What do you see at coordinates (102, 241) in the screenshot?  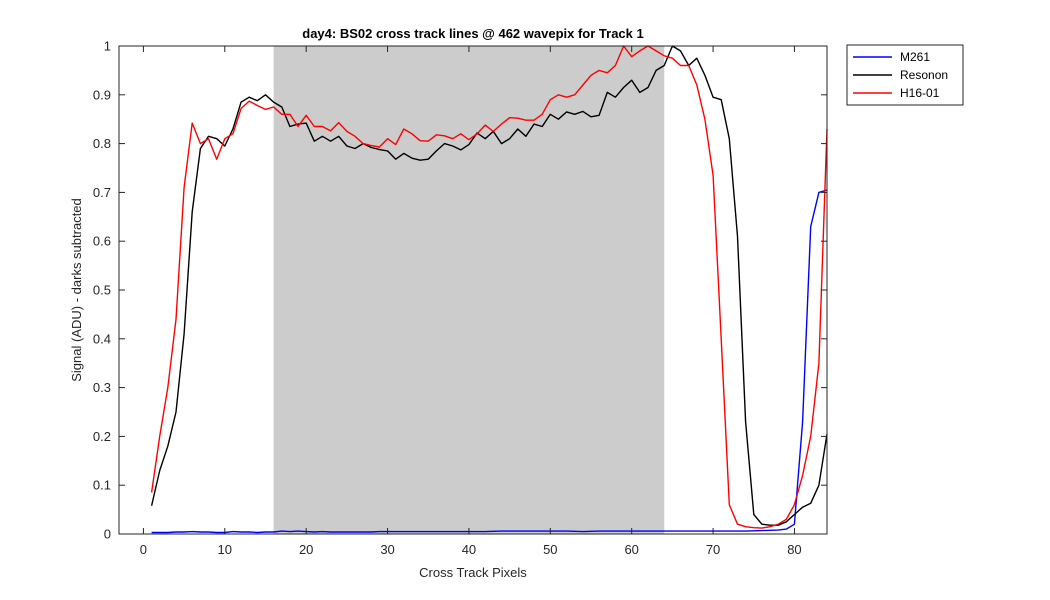 I see `y-tick-label: 0.6` at bounding box center [102, 241].